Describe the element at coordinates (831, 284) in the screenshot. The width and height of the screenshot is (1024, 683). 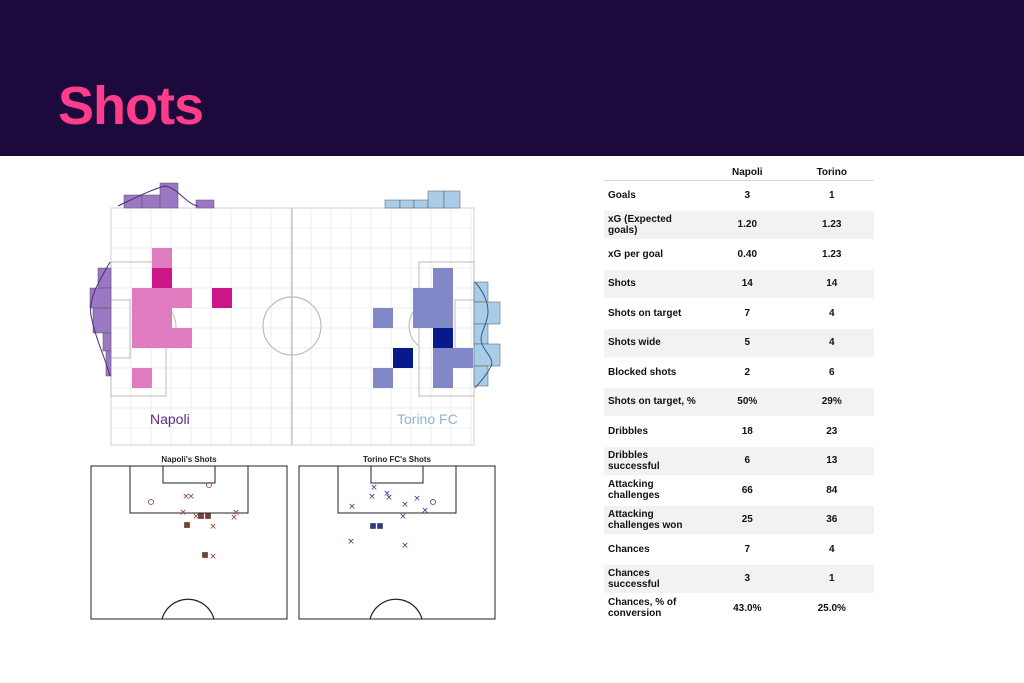
I see `stat-away-value: 14` at that location.